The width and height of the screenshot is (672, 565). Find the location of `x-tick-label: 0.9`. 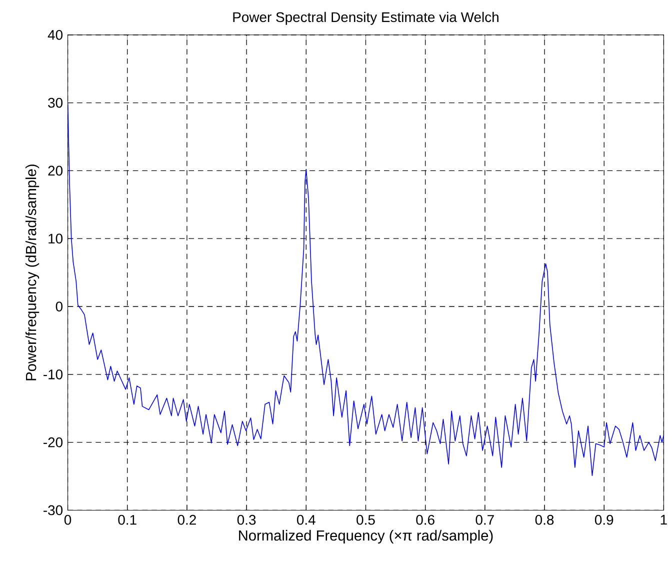

x-tick-label: 0.9 is located at coordinates (604, 519).